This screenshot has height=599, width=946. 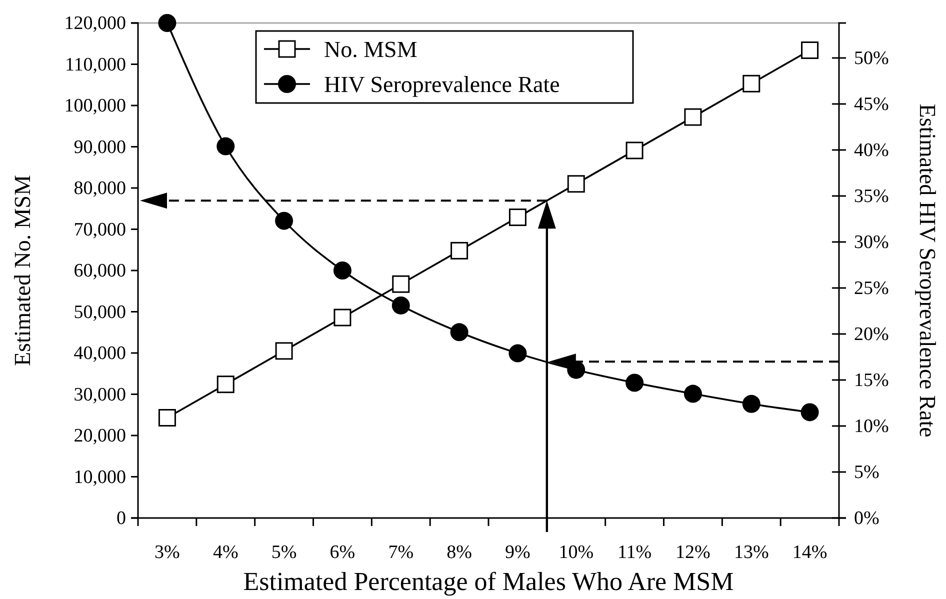 What do you see at coordinates (284, 552) in the screenshot?
I see `x-tick-label: 5%` at bounding box center [284, 552].